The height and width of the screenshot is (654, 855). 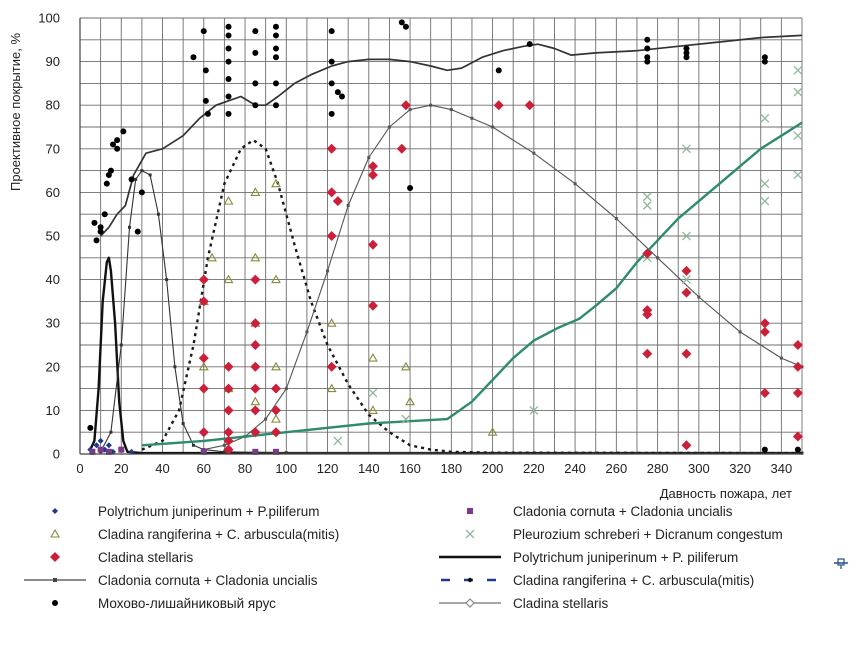 I want to click on y-tick-label: 50, so click(x=53, y=236).